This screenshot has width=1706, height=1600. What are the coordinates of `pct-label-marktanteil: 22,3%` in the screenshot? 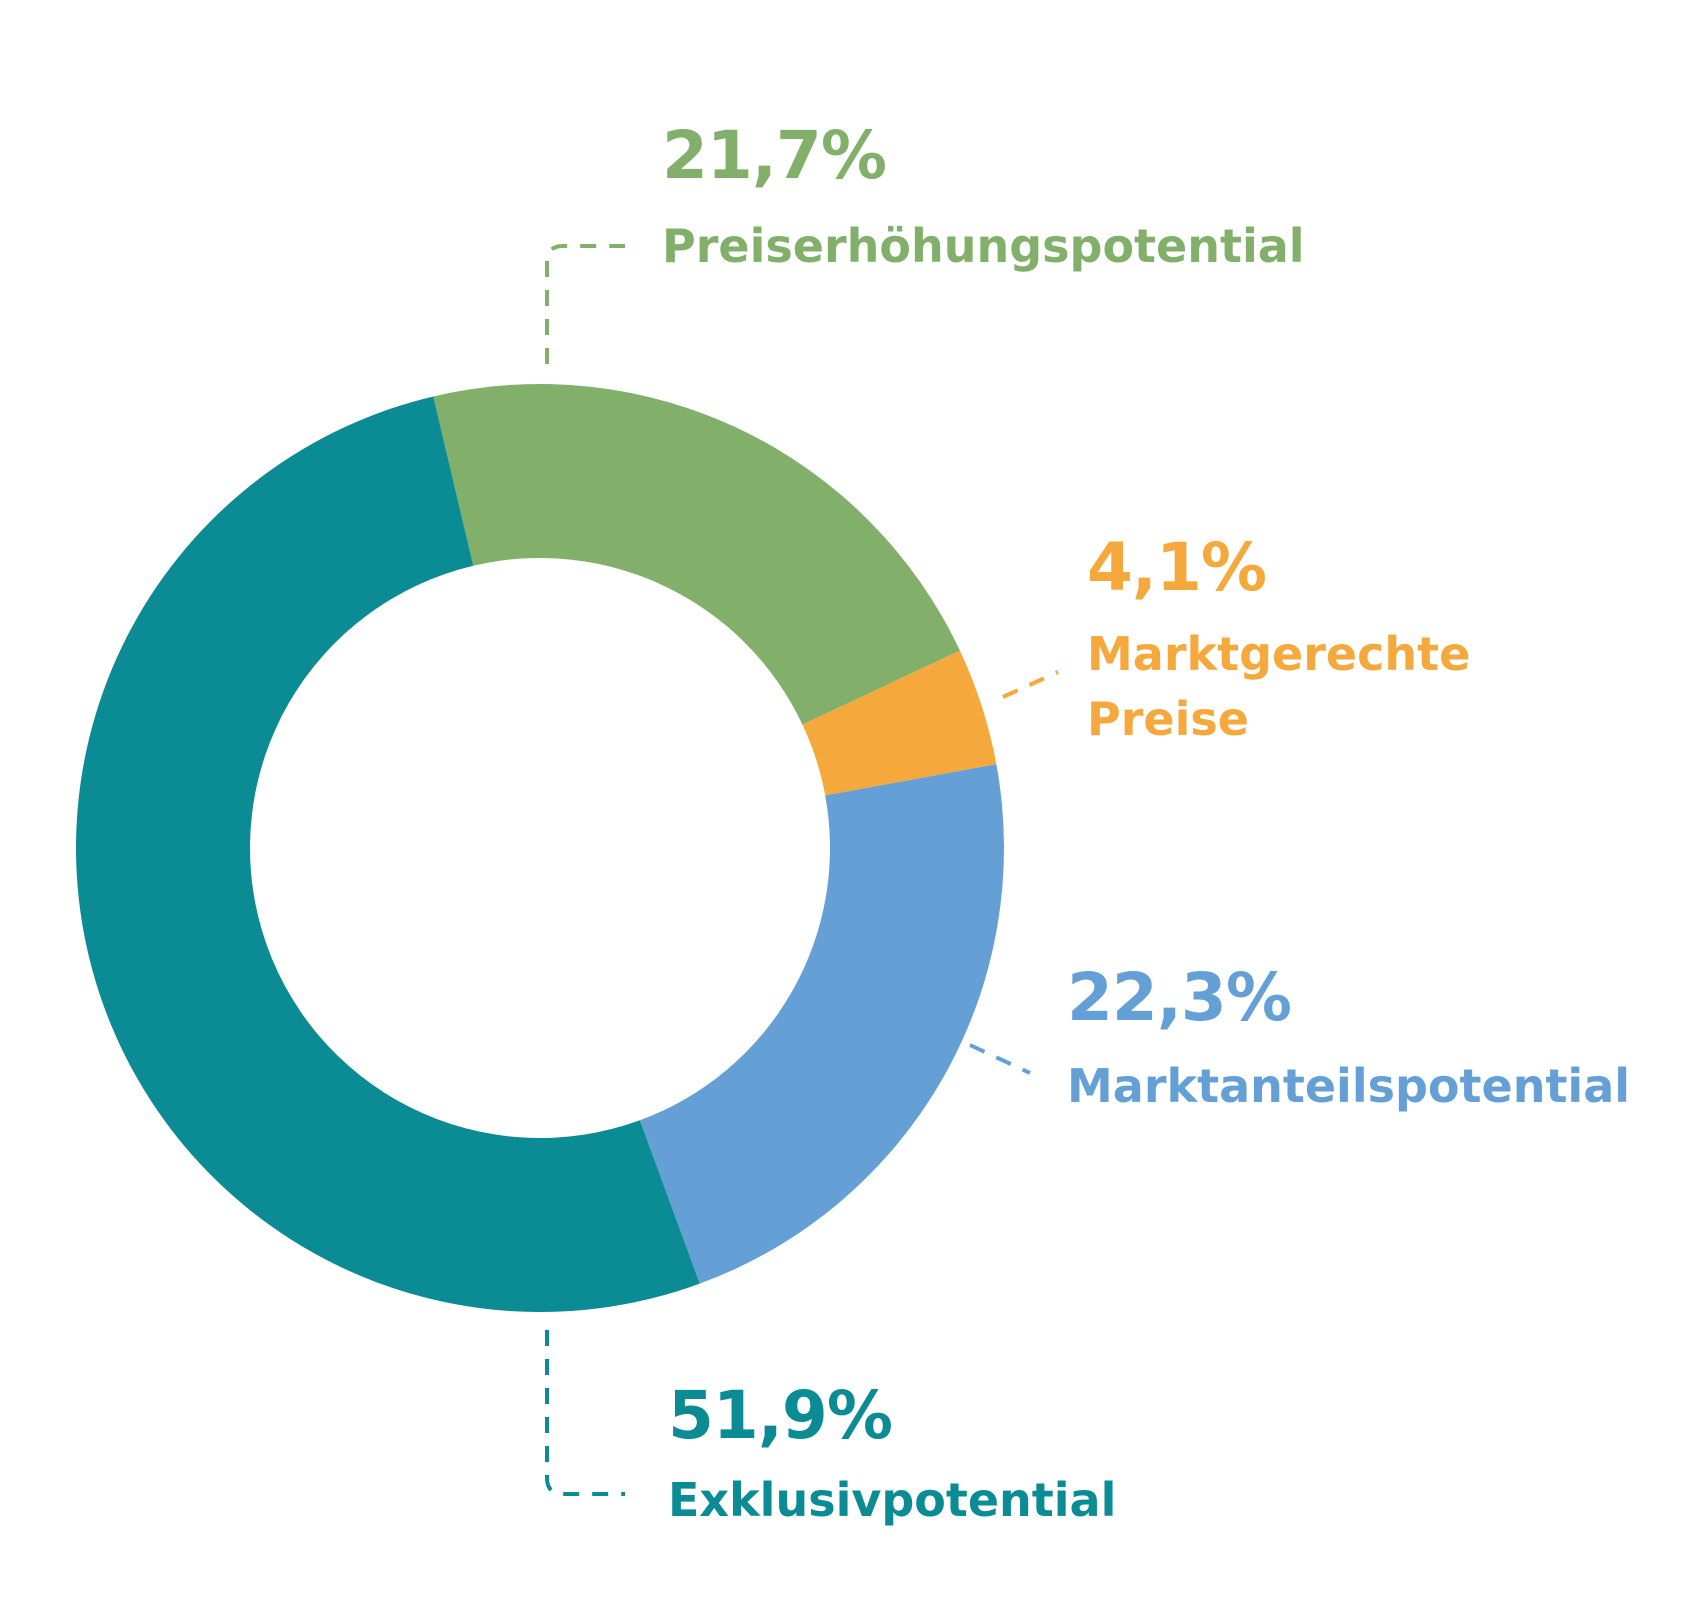 It's located at (1179, 997).